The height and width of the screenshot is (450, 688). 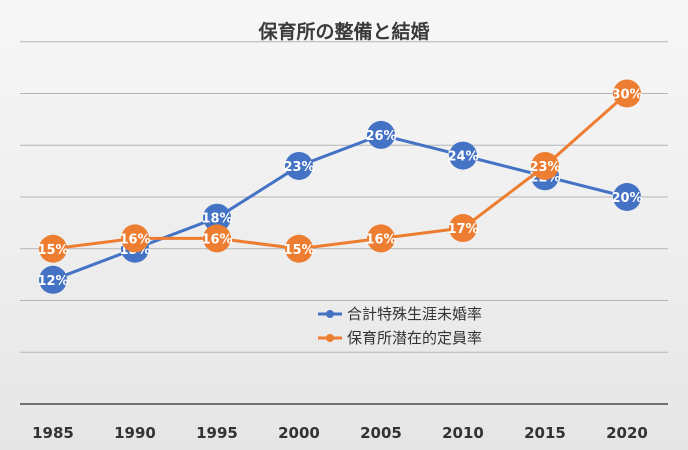 What do you see at coordinates (414, 338) in the screenshot?
I see `legend-label-2: 保育所潜在的定員率` at bounding box center [414, 338].